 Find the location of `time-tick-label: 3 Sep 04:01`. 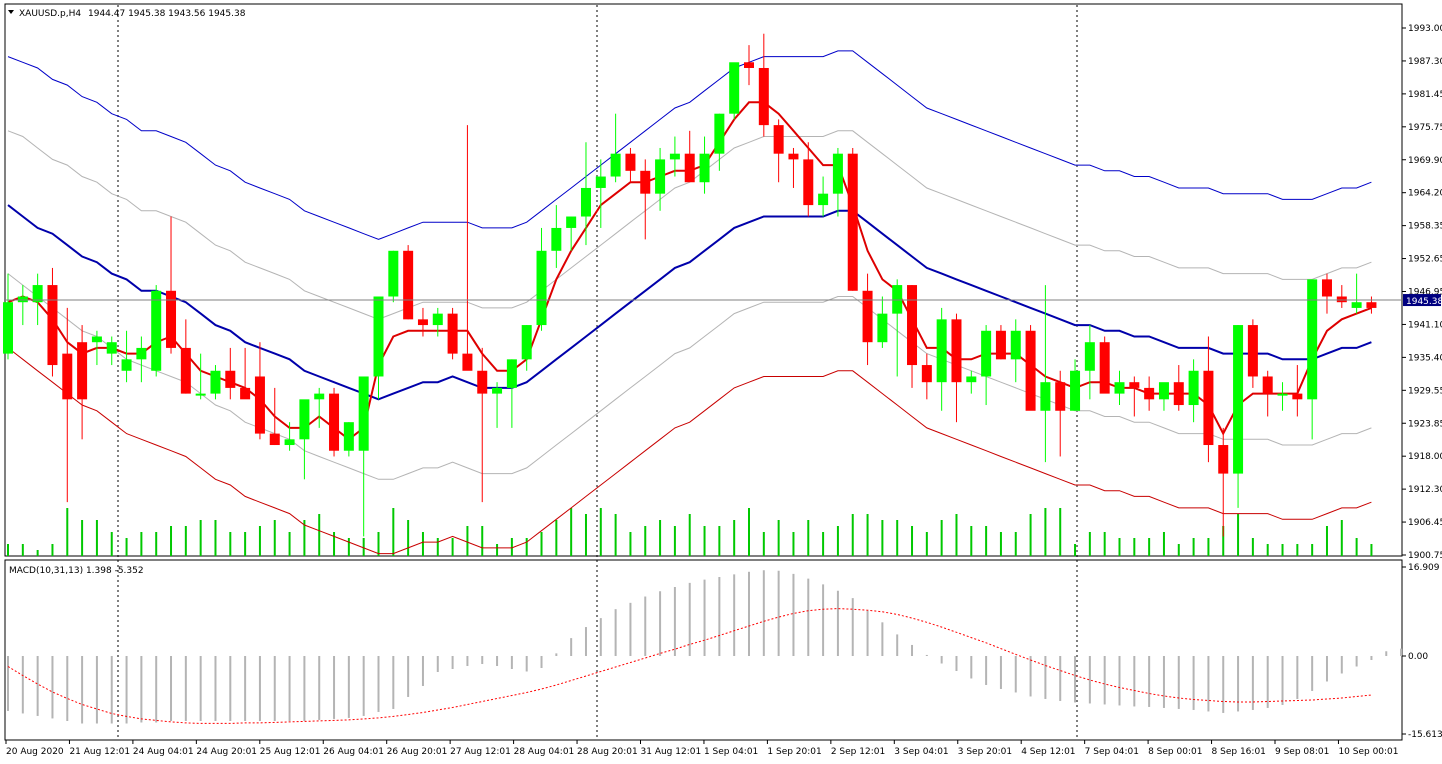

time-tick-label: 3 Sep 04:01 is located at coordinates (921, 752).